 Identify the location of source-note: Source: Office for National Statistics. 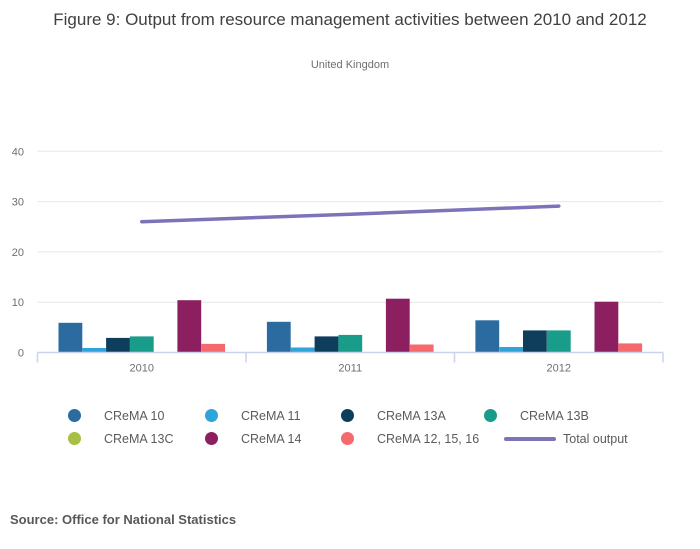
(123, 519).